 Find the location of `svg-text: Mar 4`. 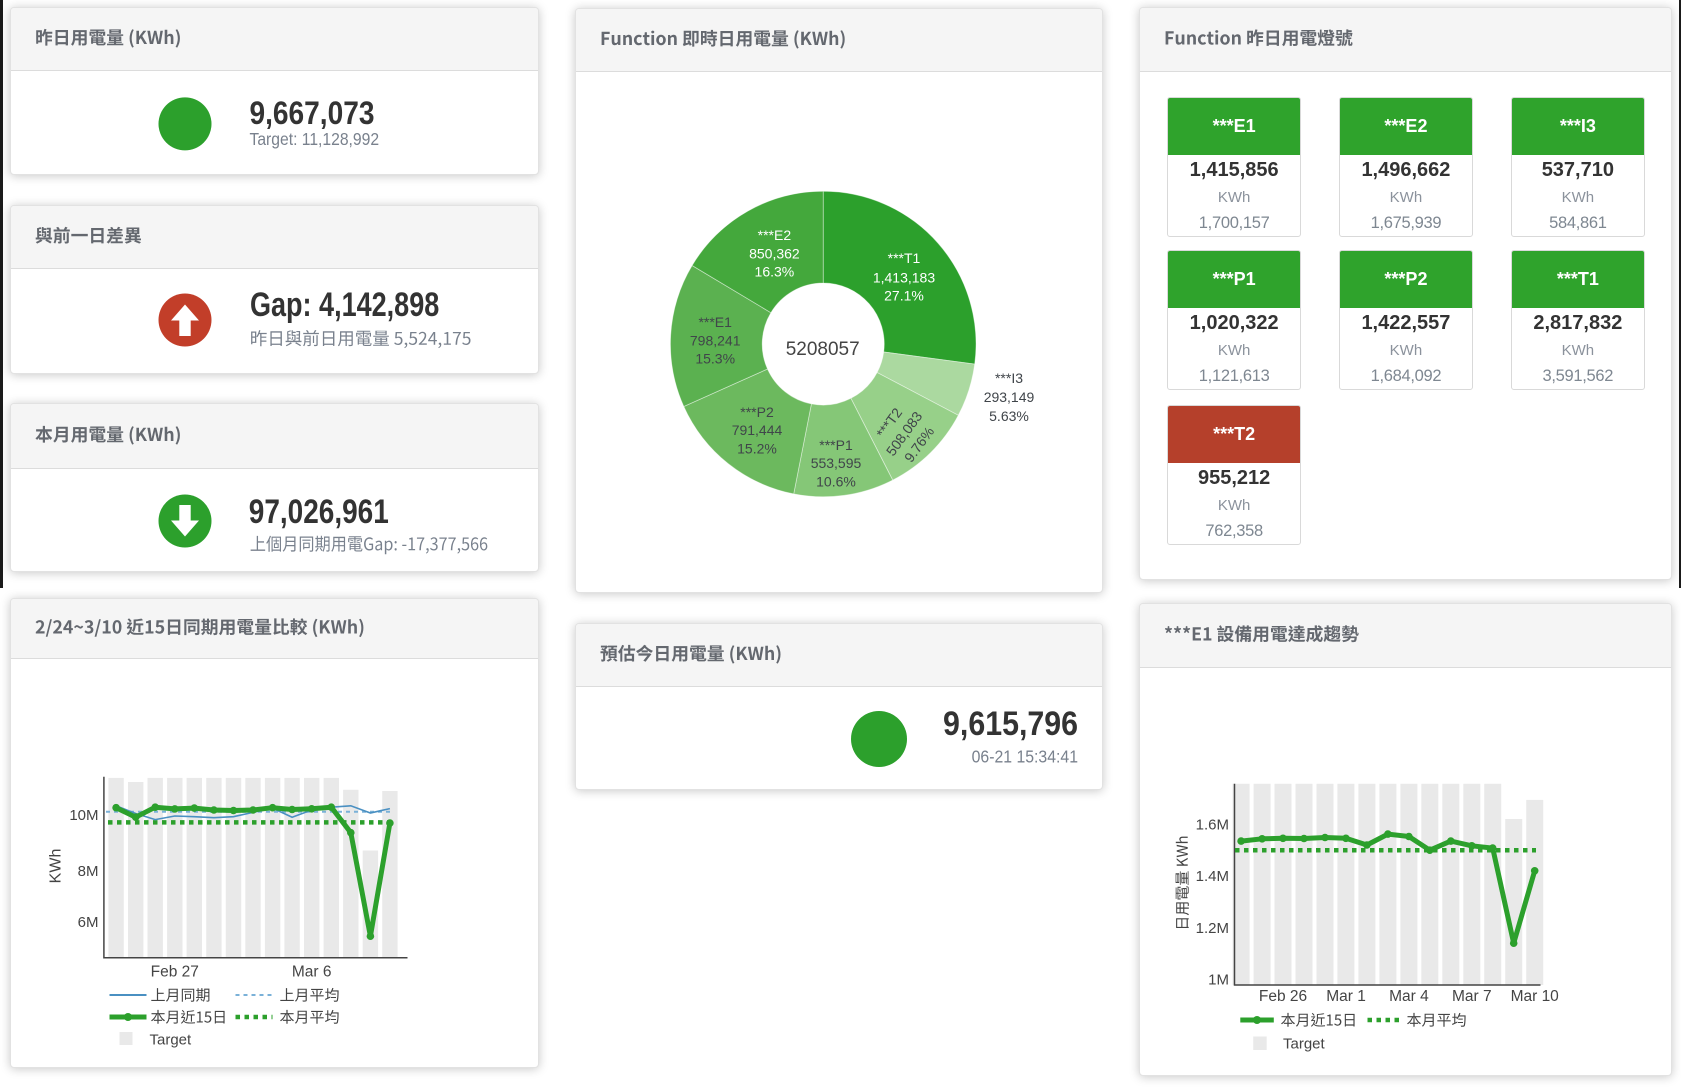

svg-text: Mar 4 is located at coordinates (1409, 996).